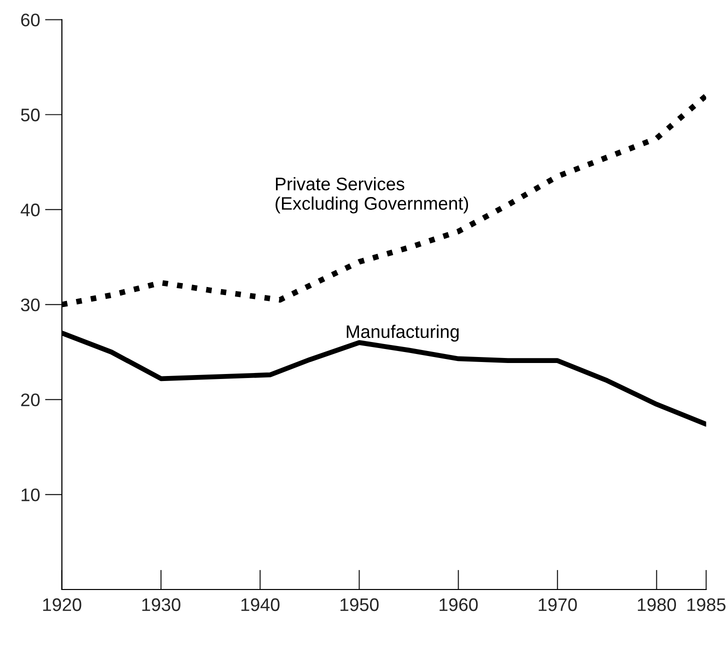 This screenshot has height=655, width=728. Describe the element at coordinates (161, 605) in the screenshot. I see `x-tick-label: 1930` at that location.